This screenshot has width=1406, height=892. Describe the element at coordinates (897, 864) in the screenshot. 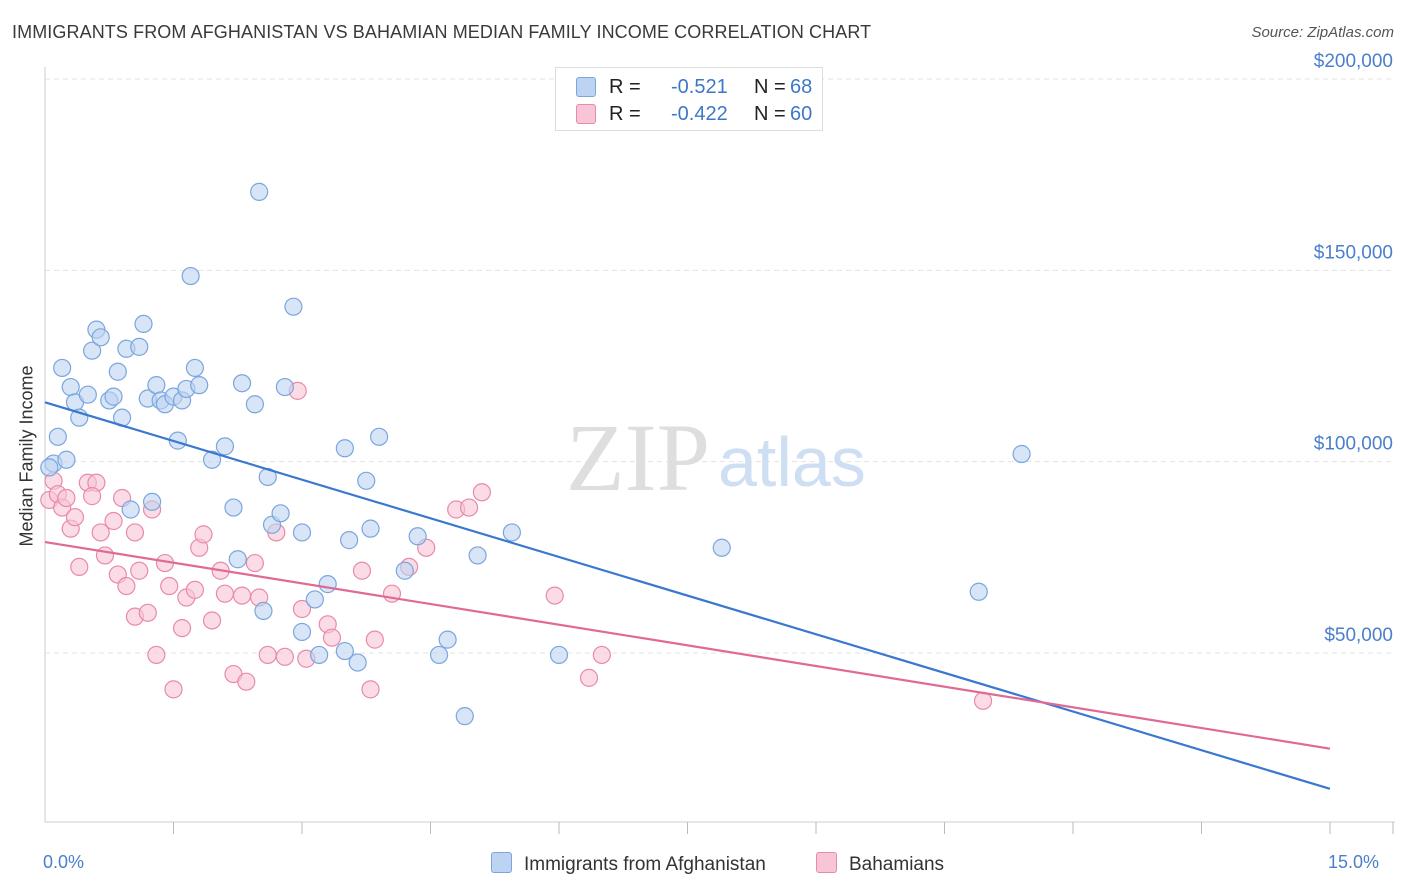

I see `bottom-legend-label: Bahamians` at that location.